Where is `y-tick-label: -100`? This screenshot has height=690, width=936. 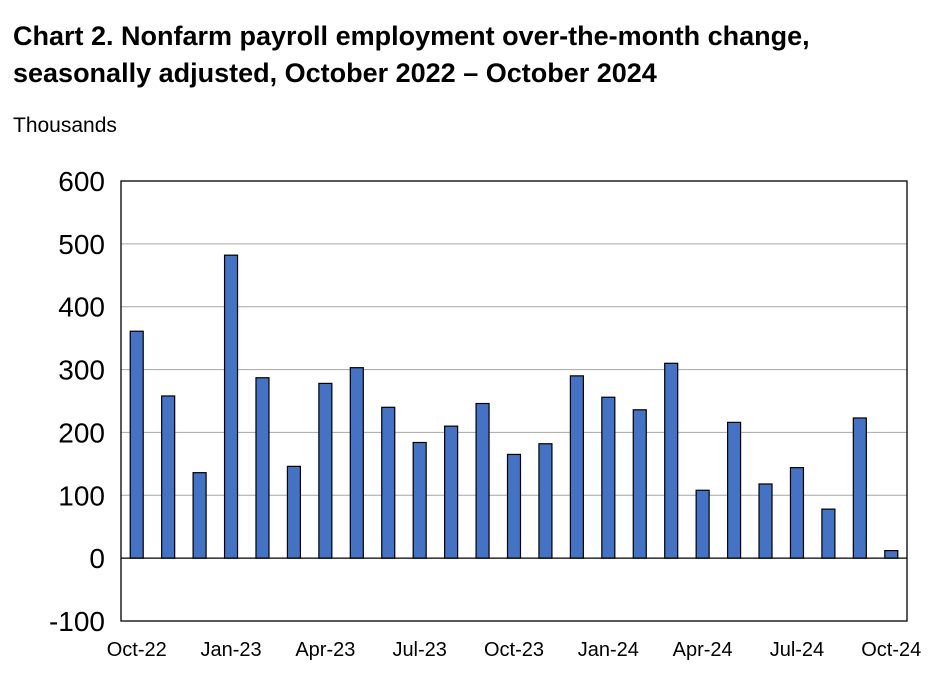
y-tick-label: -100 is located at coordinates (77, 621).